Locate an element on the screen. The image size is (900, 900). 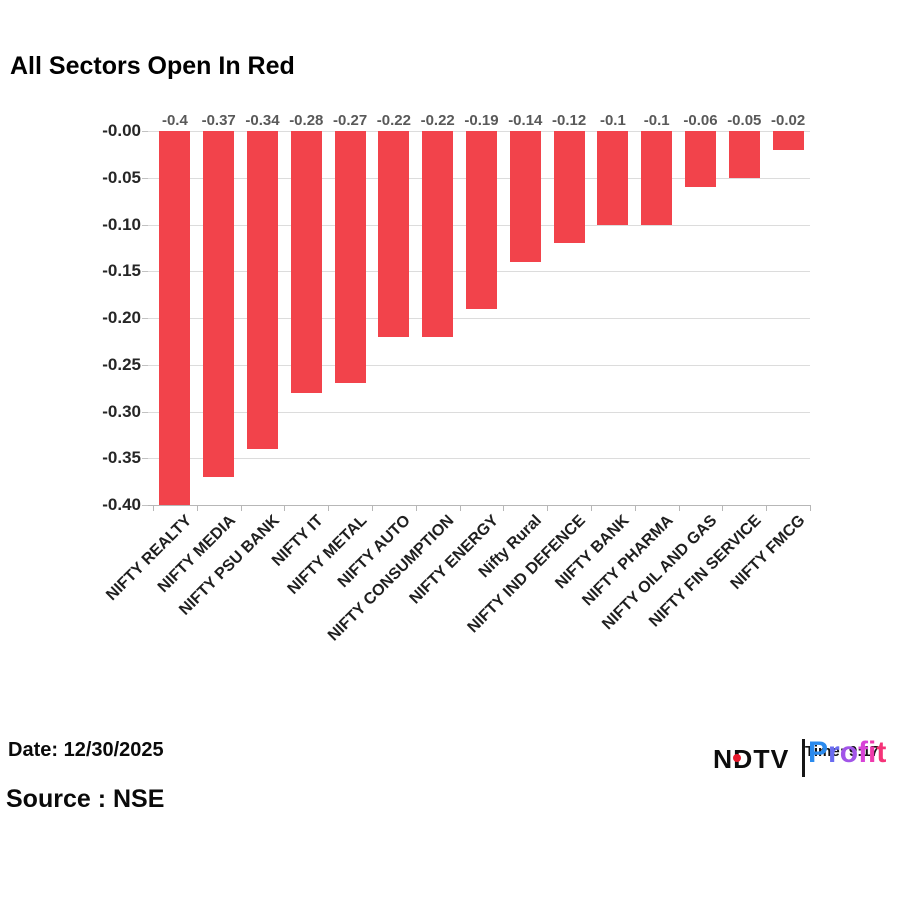
profit-letter: o is located at coordinates (849, 752).